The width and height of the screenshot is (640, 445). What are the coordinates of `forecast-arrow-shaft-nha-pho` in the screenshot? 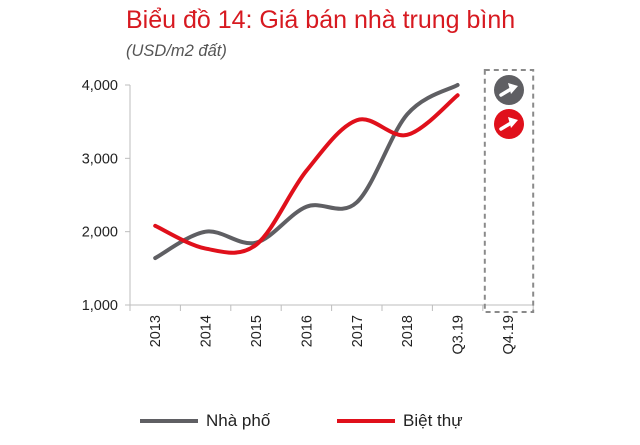 It's located at (506, 92).